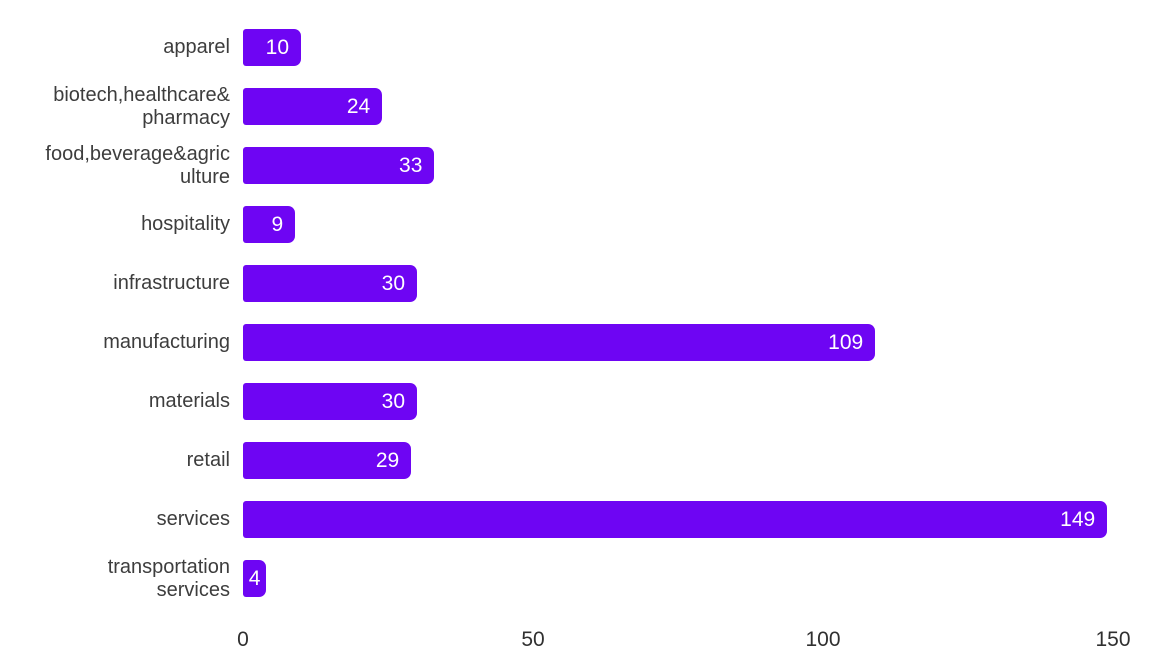 The height and width of the screenshot is (667, 1170). I want to click on bar: 29, so click(327, 460).